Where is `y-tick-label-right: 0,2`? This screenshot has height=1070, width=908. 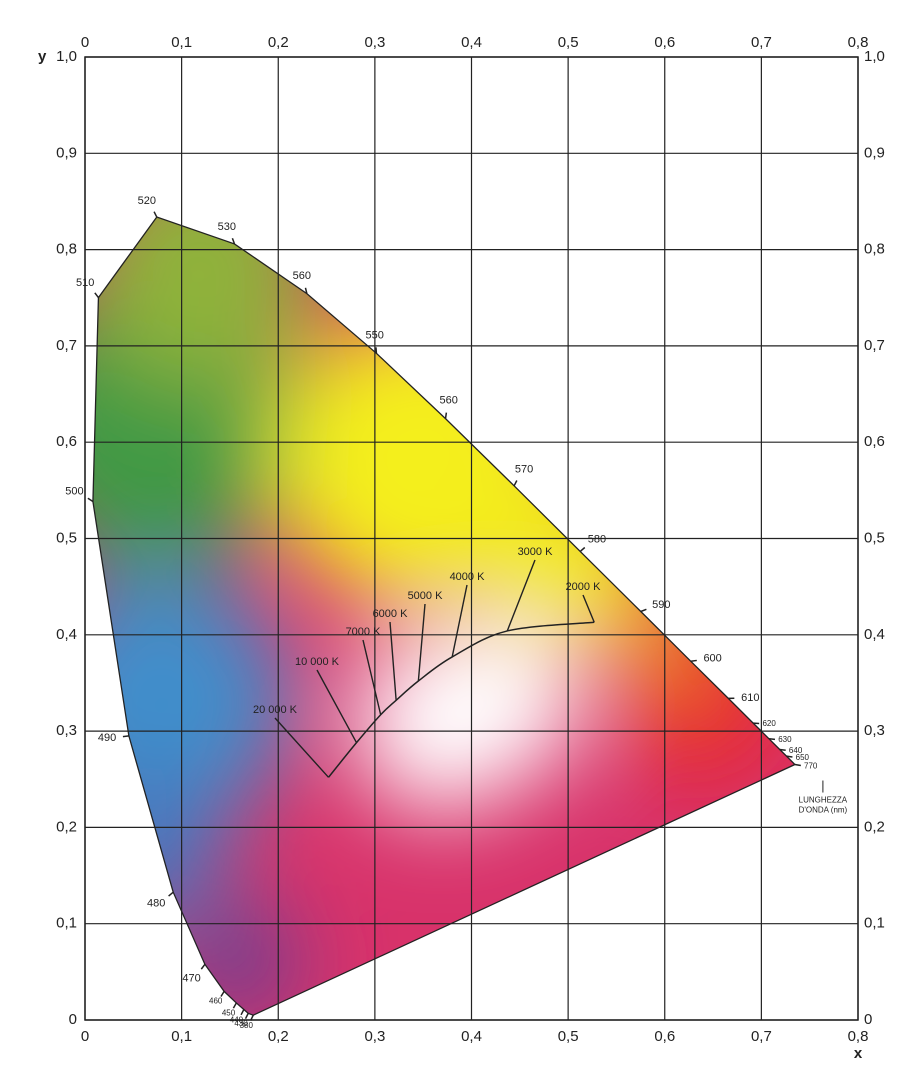 y-tick-label-right: 0,2 is located at coordinates (874, 826).